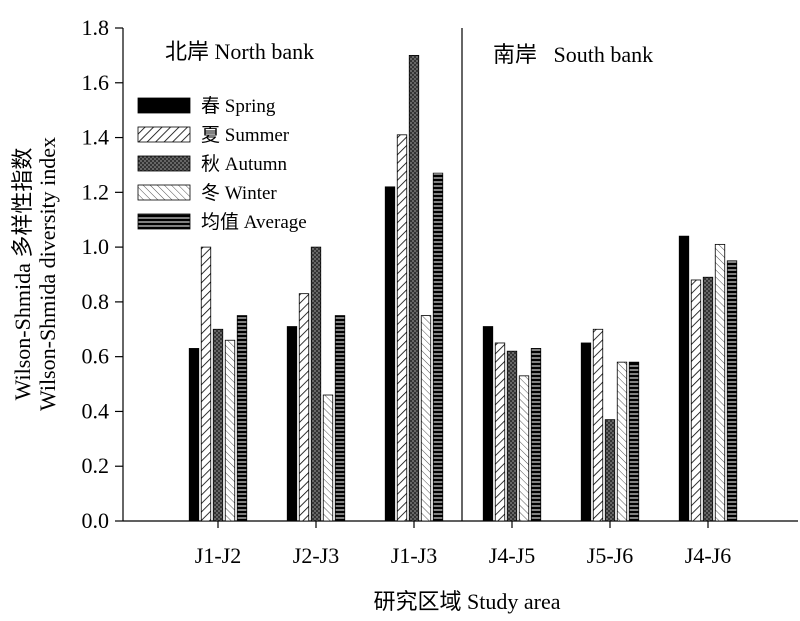 The height and width of the screenshot is (621, 800). I want to click on legend-label: 秋 Autumn, so click(244, 164).